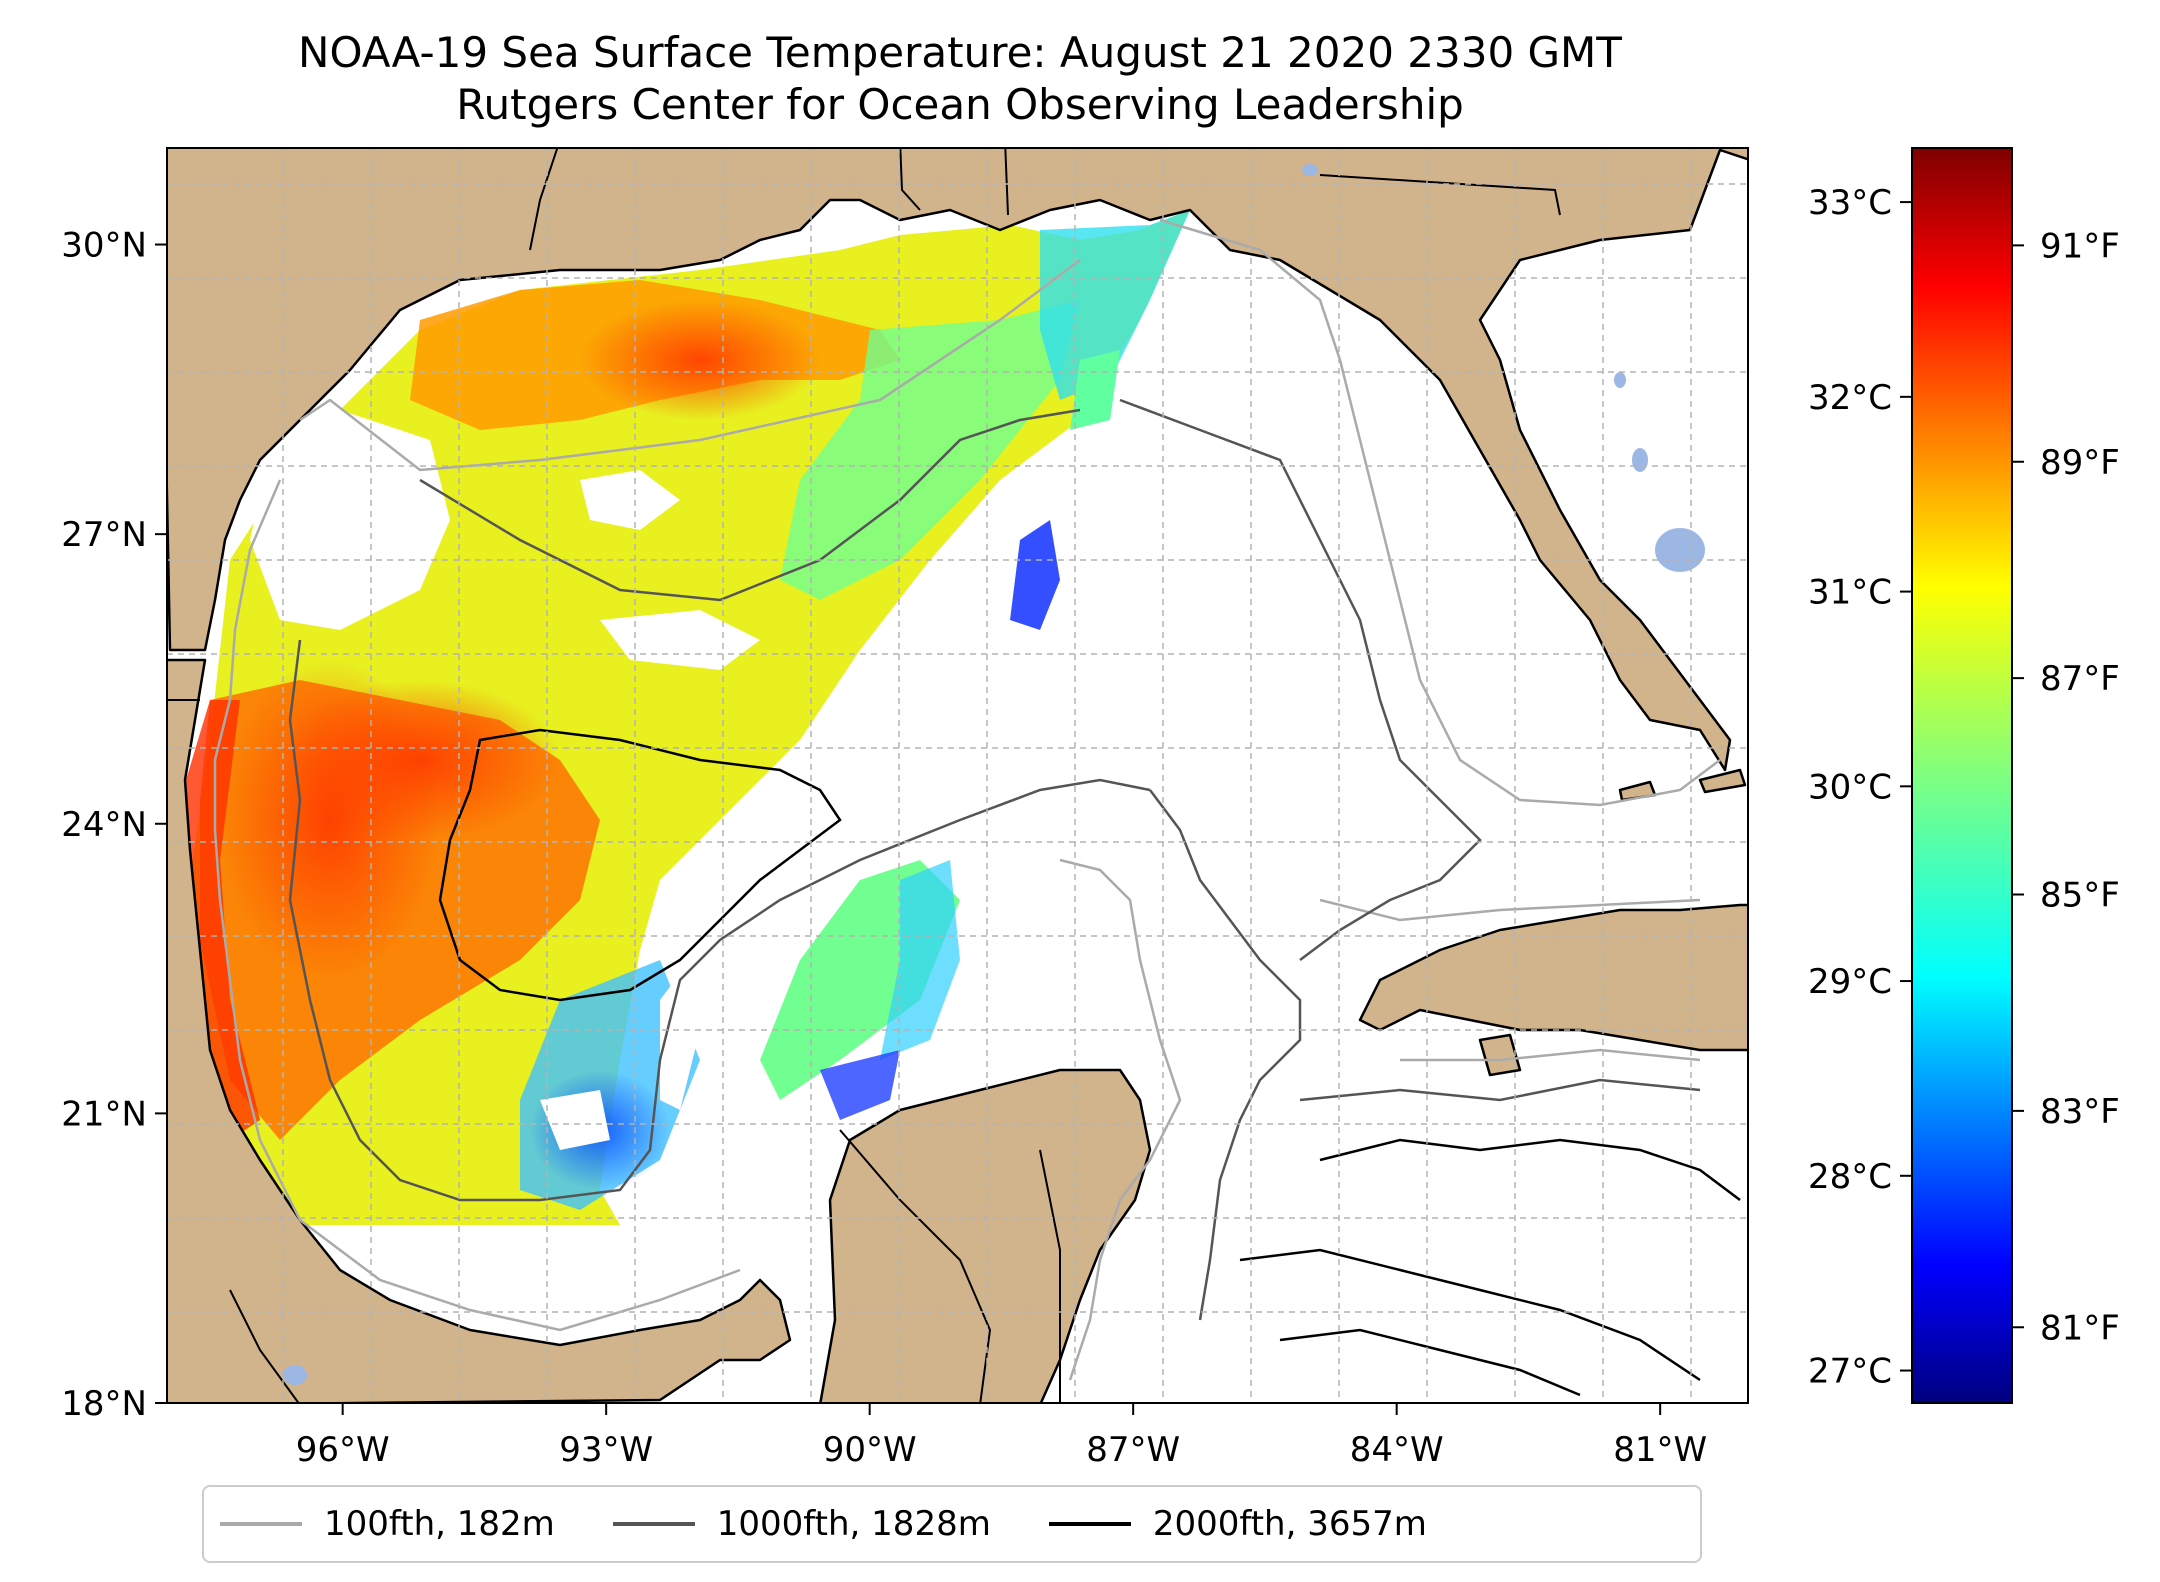 This screenshot has width=2160, height=1582. What do you see at coordinates (1850, 1372) in the screenshot?
I see `celsius-tick-label: 27°C` at bounding box center [1850, 1372].